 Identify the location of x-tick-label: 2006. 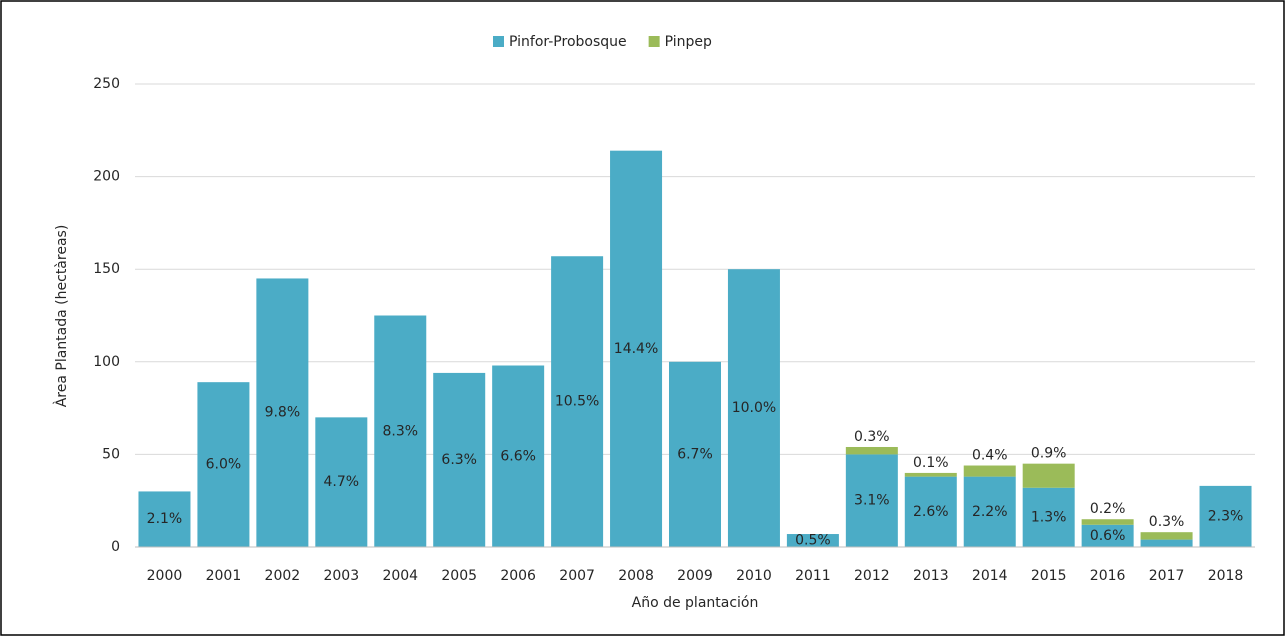
(518, 576).